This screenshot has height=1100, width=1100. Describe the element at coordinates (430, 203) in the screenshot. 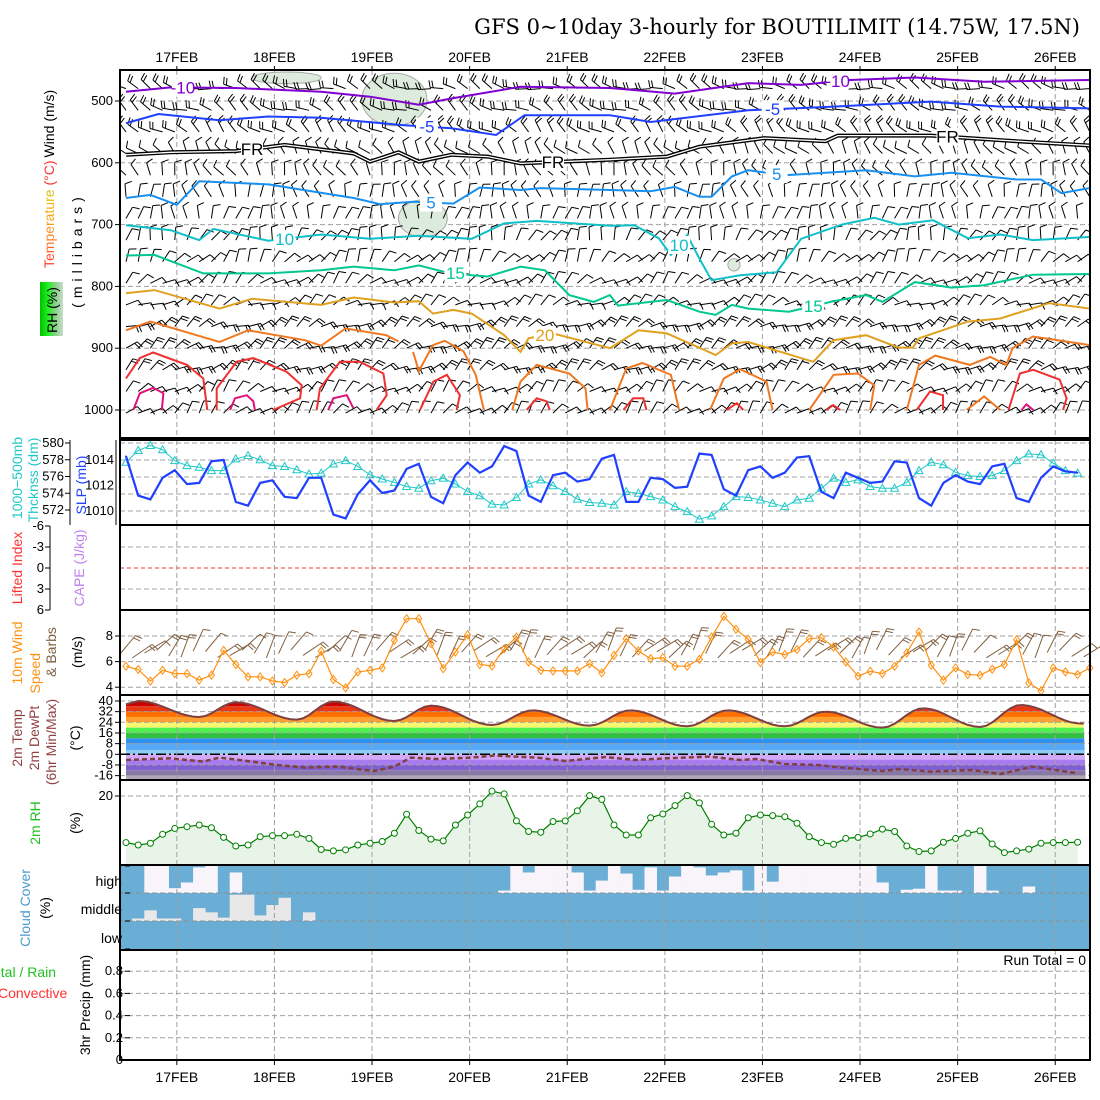

I see `isotherm-label: 5` at that location.